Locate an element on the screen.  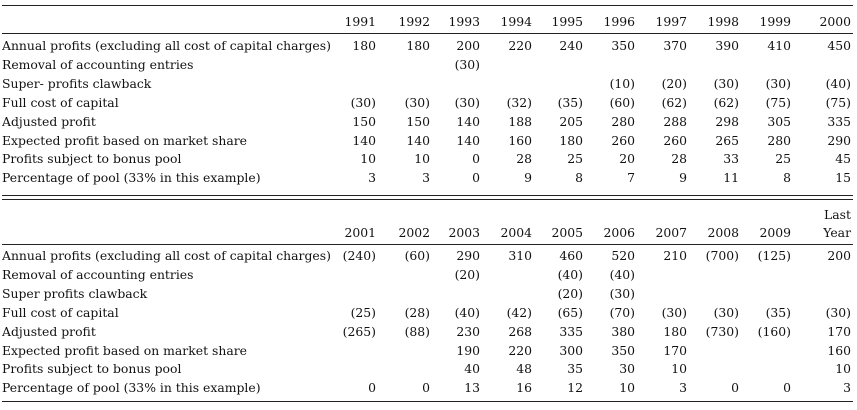
year-header: 2001 is located at coordinates (360, 232).